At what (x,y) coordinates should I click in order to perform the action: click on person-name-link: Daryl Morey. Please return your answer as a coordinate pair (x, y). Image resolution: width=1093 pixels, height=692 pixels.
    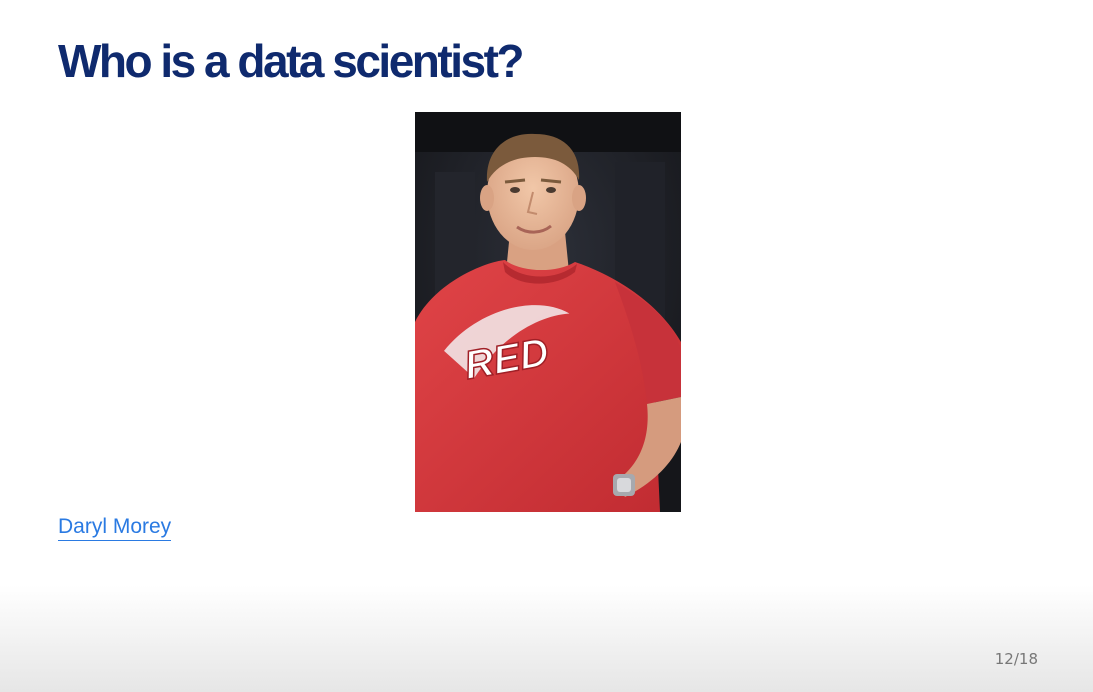
    Looking at the image, I should click on (115, 527).